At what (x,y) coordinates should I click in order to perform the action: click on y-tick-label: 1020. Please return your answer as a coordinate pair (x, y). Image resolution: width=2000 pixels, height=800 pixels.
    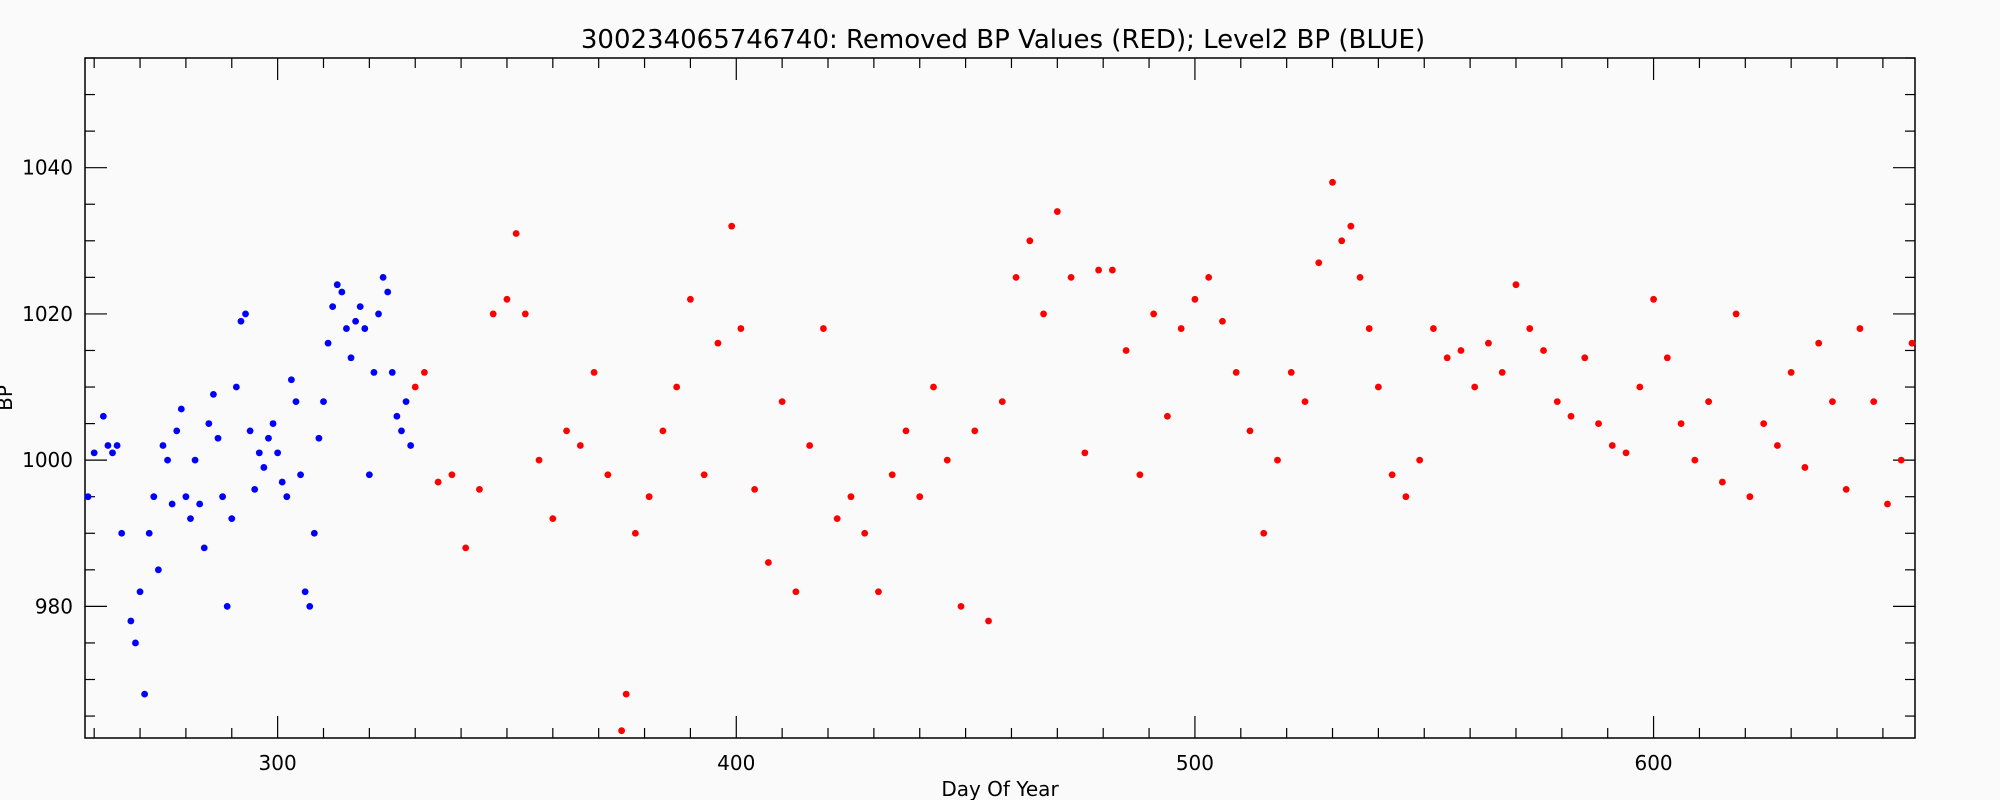
    Looking at the image, I should click on (47, 314).